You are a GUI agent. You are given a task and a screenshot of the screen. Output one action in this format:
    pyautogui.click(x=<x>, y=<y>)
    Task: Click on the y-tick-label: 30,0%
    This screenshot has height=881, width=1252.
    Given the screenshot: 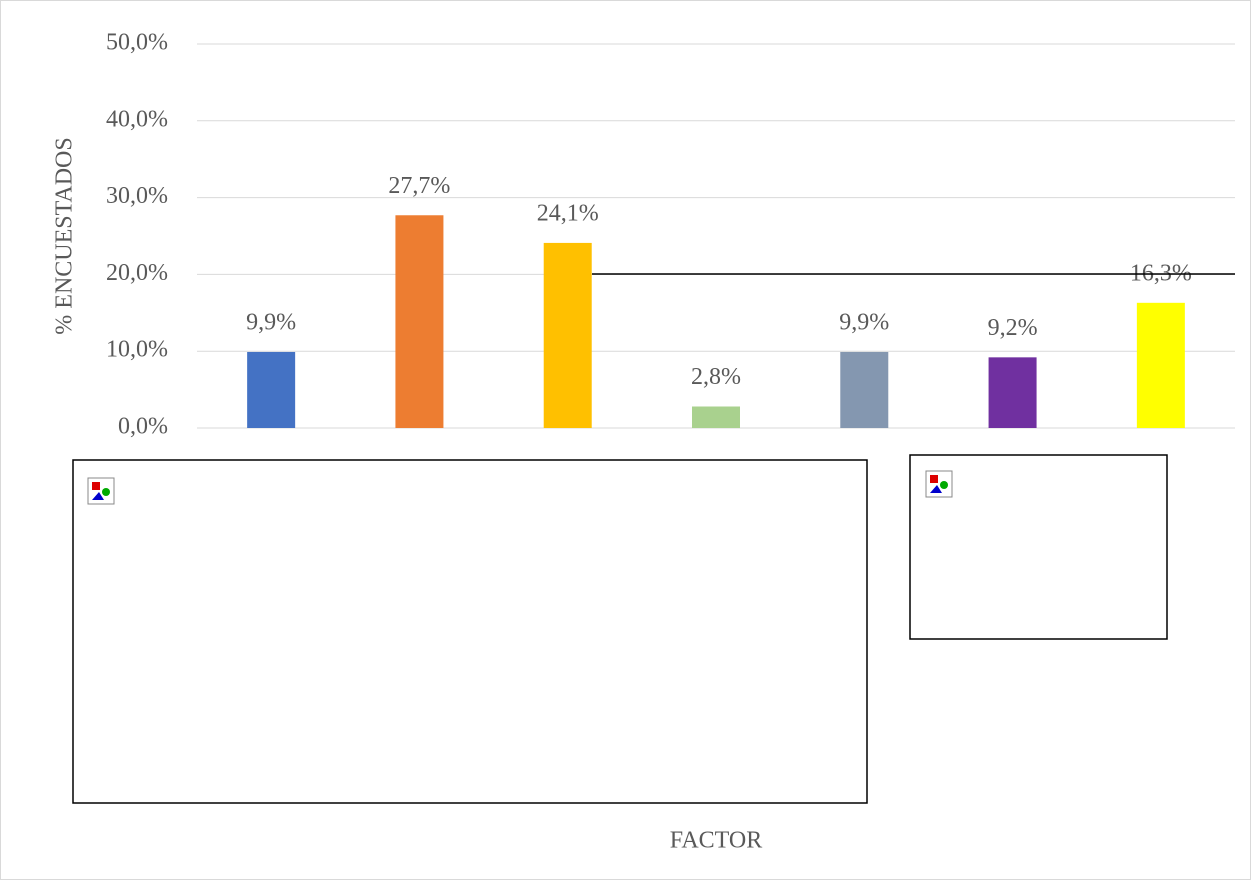 What is the action you would take?
    pyautogui.click(x=137, y=196)
    